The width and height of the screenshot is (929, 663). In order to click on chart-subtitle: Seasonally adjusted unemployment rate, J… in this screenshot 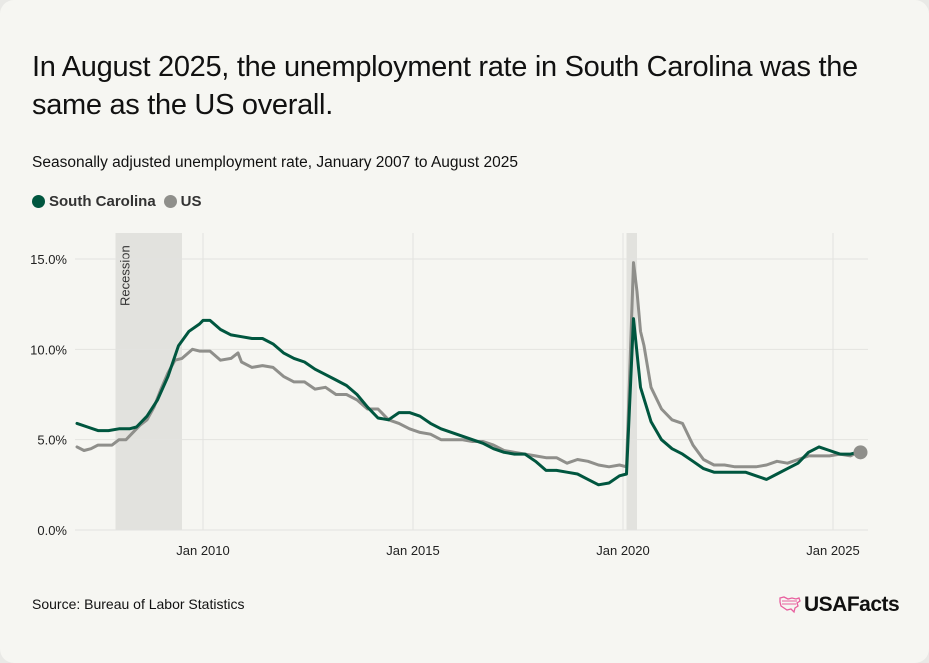, I will do `click(275, 162)`.